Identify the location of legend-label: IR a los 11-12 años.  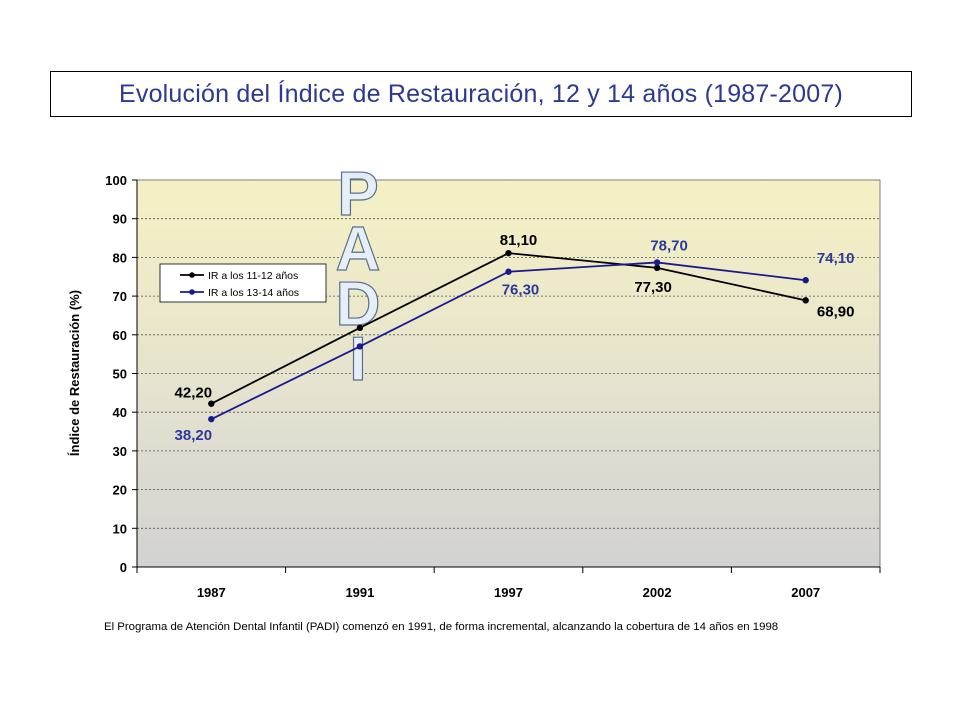
(253, 276).